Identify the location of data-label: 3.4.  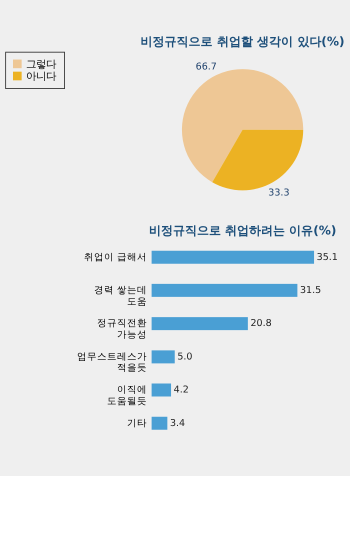
(178, 423).